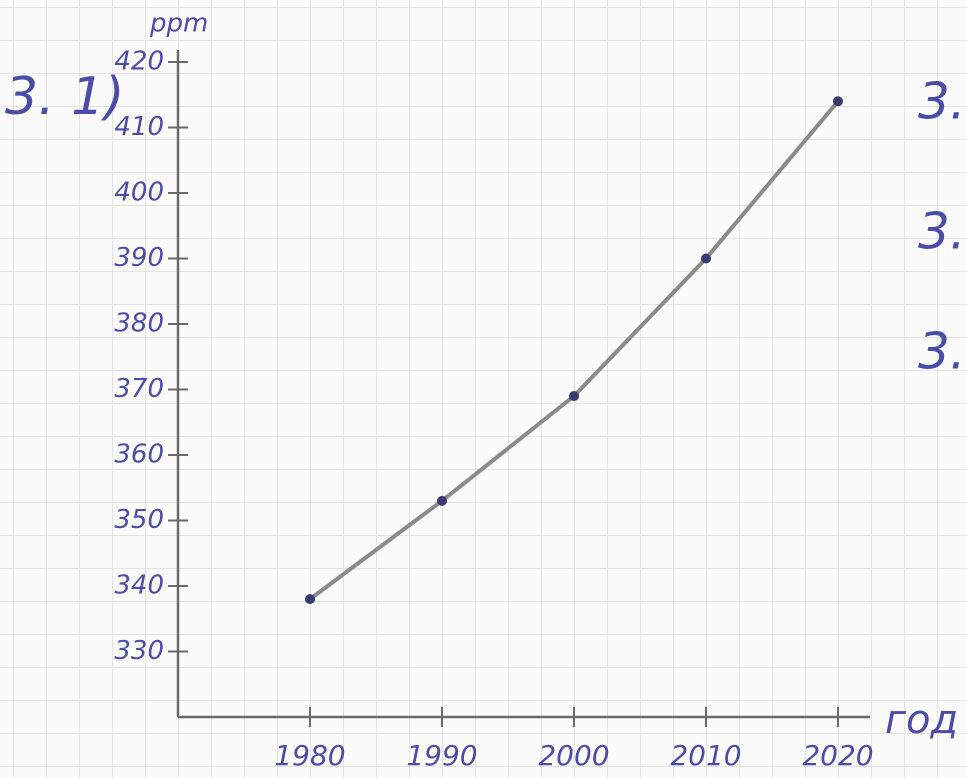 The width and height of the screenshot is (967, 778). I want to click on annotation: 3. 1), so click(65, 97).